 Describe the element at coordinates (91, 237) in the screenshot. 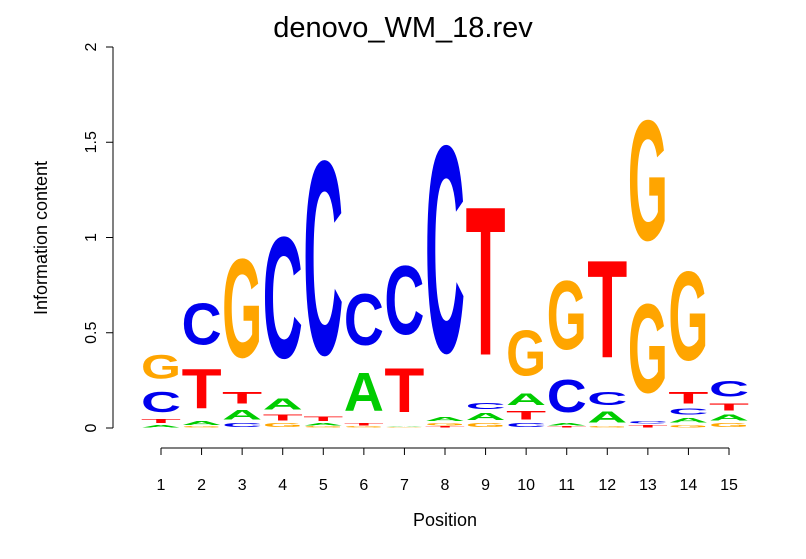

I see `y-tick-label: 1` at that location.